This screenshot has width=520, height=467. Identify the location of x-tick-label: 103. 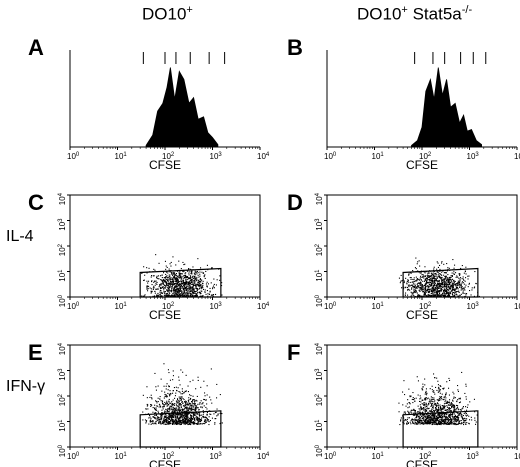
(216, 156).